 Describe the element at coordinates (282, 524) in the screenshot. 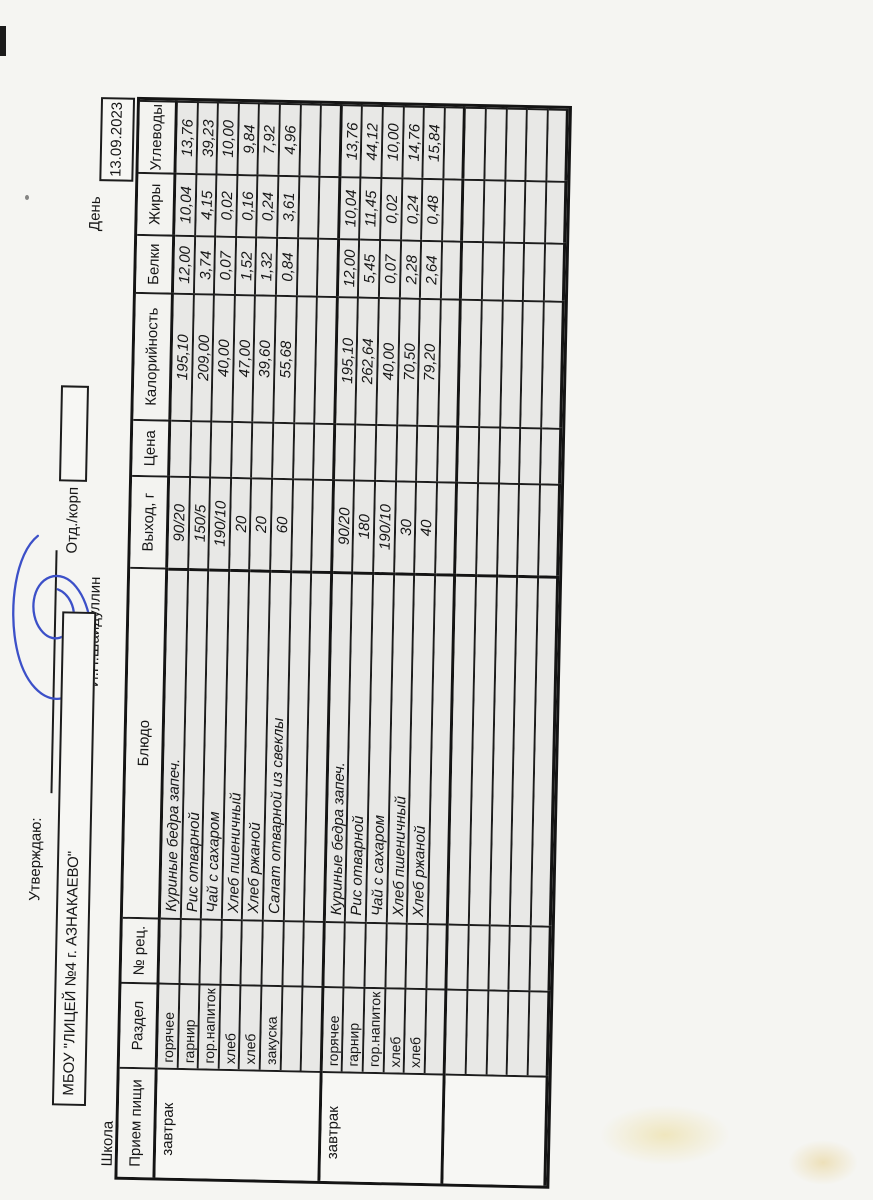

I see `output-cell: 60` at that location.